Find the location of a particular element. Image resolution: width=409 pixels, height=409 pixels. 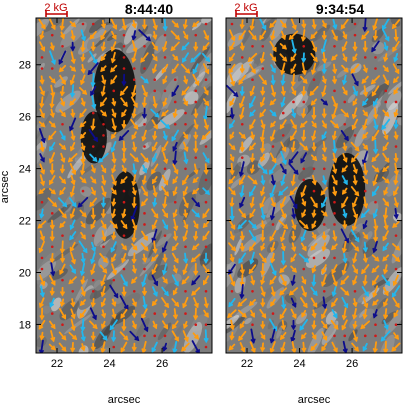

dark-pore is located at coordinates (310, 205).